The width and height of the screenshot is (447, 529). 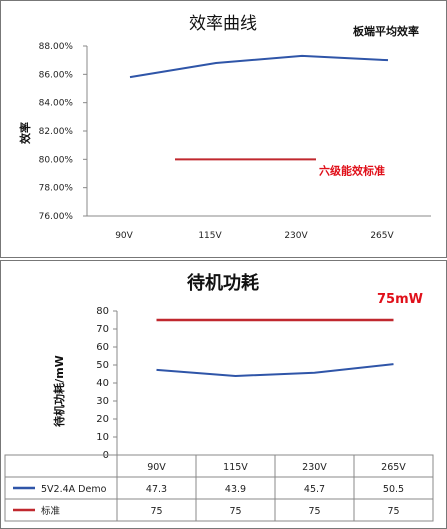 I want to click on y-tick-label: 10, so click(x=102, y=437).